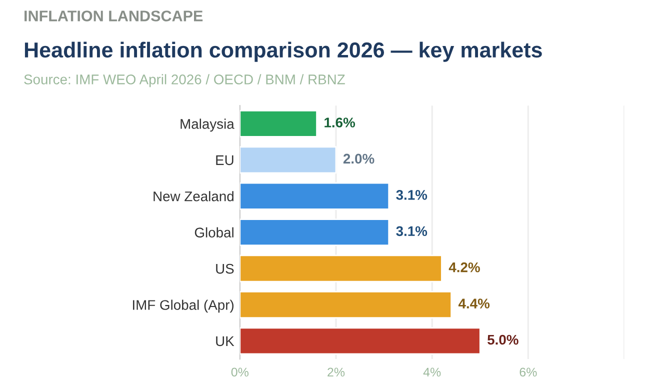  Describe the element at coordinates (340, 123) in the screenshot. I see `data-label: 1.6%` at that location.